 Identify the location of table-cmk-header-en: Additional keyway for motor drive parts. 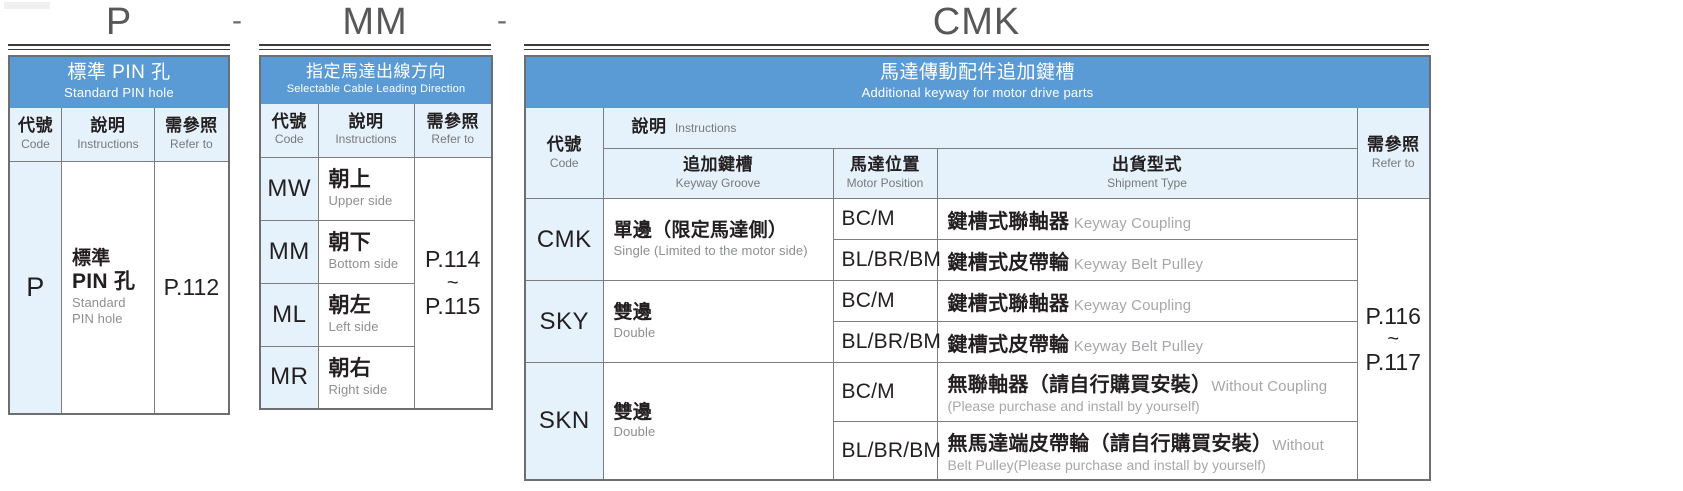
(977, 92).